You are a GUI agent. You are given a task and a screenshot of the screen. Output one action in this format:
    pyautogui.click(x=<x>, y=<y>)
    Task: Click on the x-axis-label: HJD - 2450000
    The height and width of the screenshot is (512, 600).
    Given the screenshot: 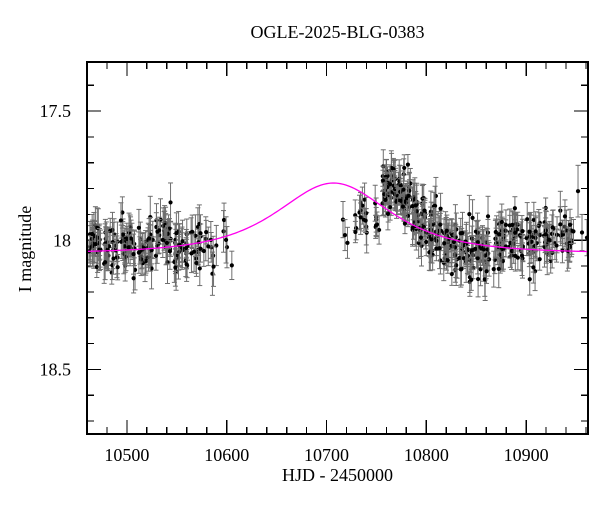 What is the action you would take?
    pyautogui.click(x=337, y=475)
    